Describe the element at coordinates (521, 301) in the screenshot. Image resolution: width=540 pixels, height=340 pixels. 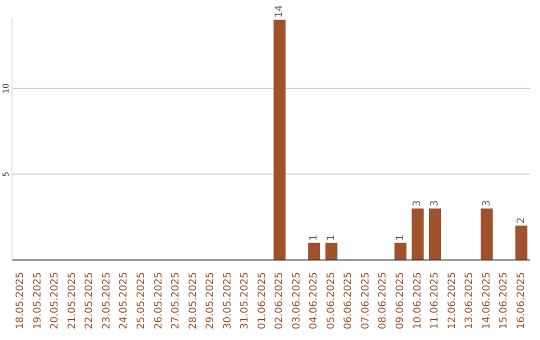
I see `x-tick-label: 16.06.2025` at that location.